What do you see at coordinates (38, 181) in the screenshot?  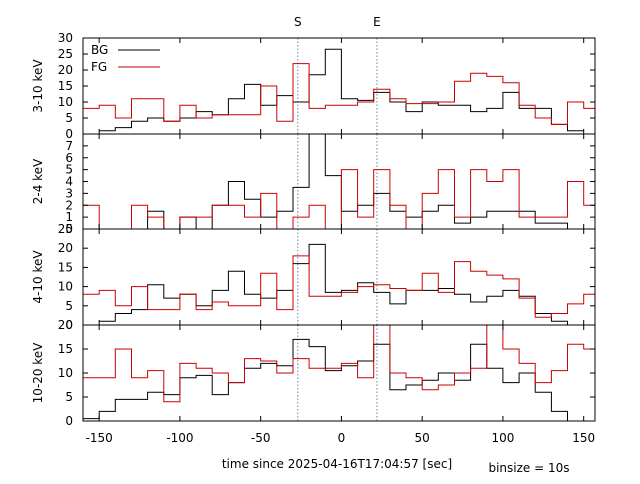 I see `y-axis-title: 2-4 keV` at bounding box center [38, 181].